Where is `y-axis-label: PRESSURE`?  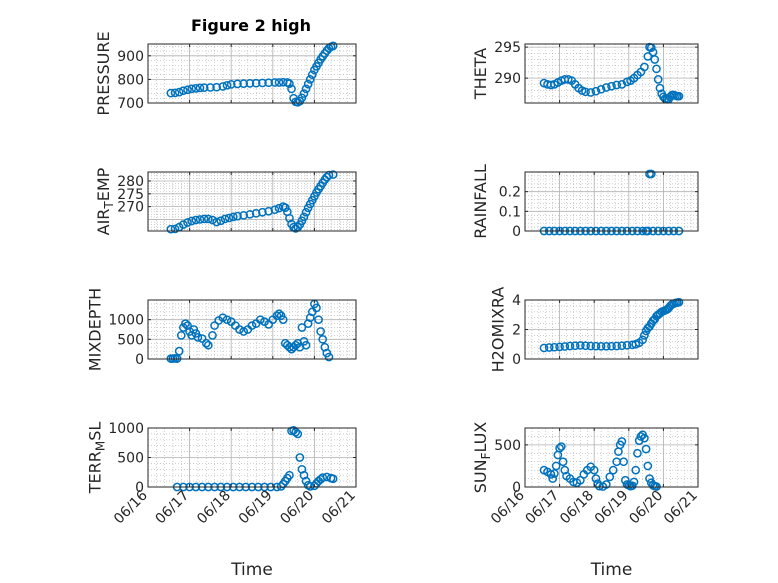
y-axis-label: PRESSURE is located at coordinates (103, 73).